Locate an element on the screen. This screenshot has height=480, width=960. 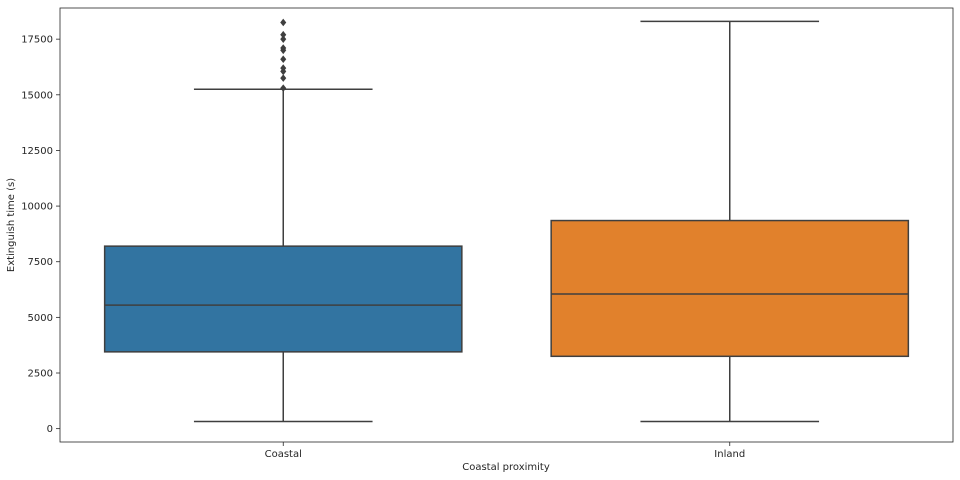
y-tick-label: 17500 is located at coordinates (37, 40).